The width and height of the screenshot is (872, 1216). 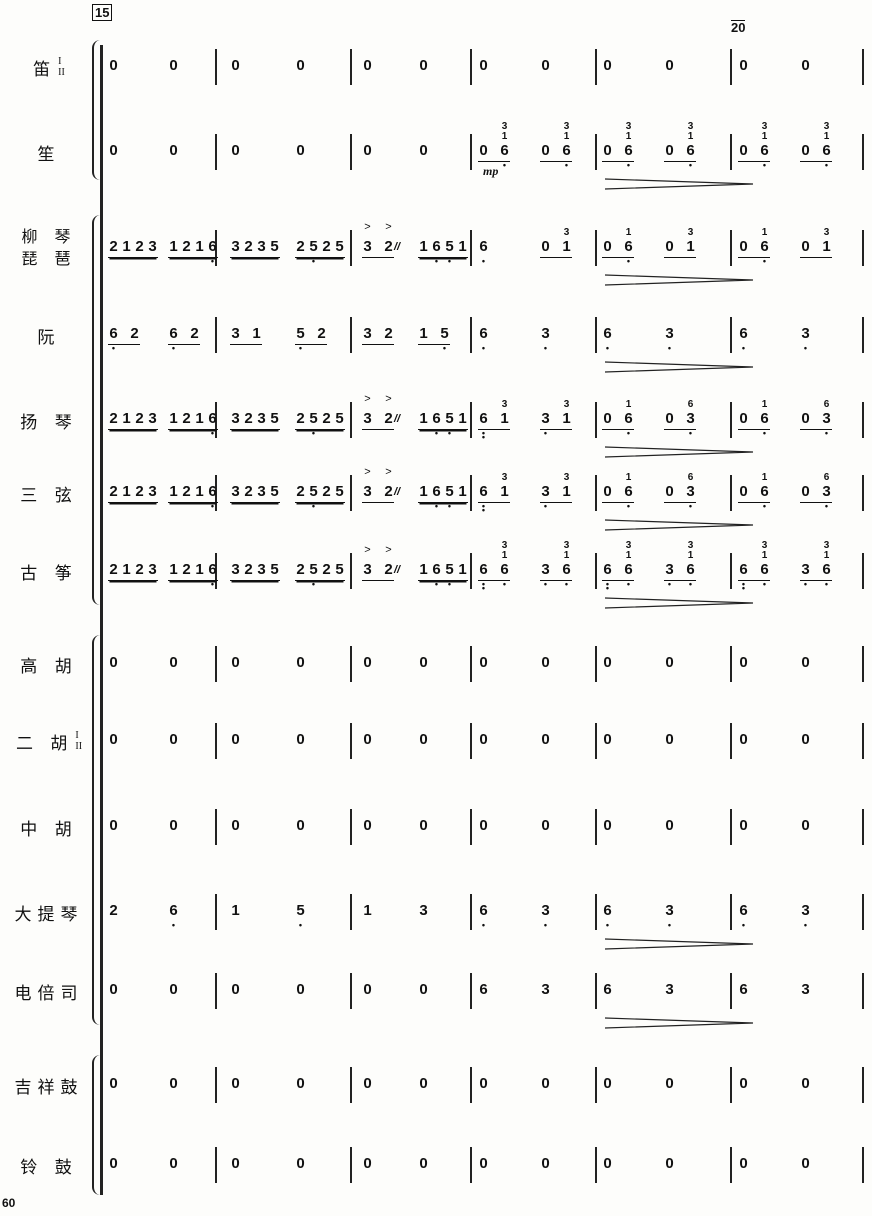 What do you see at coordinates (49, 236) in the screenshot?
I see `instrument-name: 柳 琴` at bounding box center [49, 236].